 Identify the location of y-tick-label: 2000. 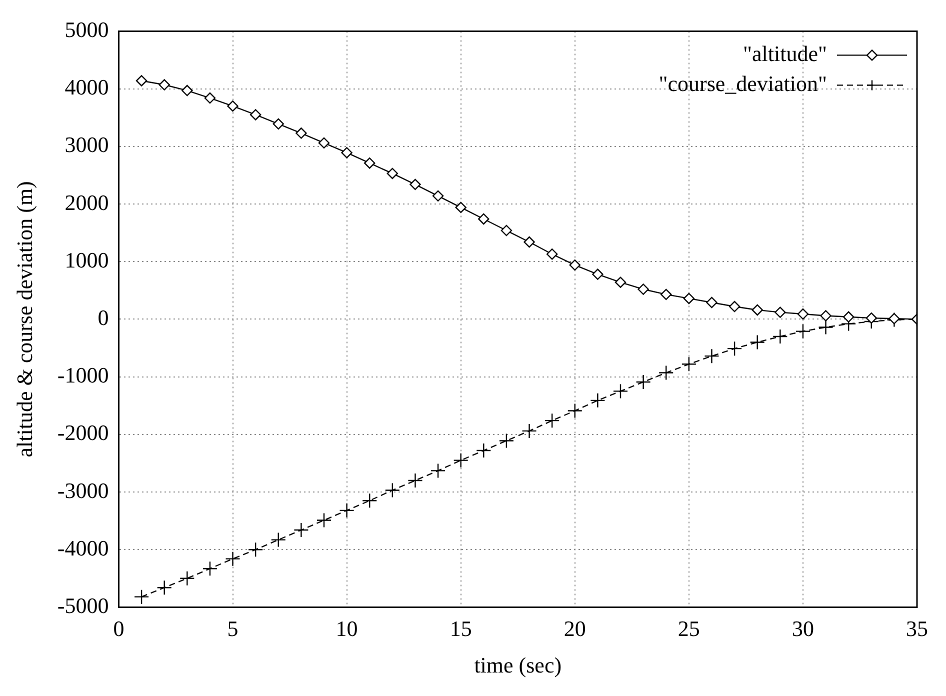
(86, 202).